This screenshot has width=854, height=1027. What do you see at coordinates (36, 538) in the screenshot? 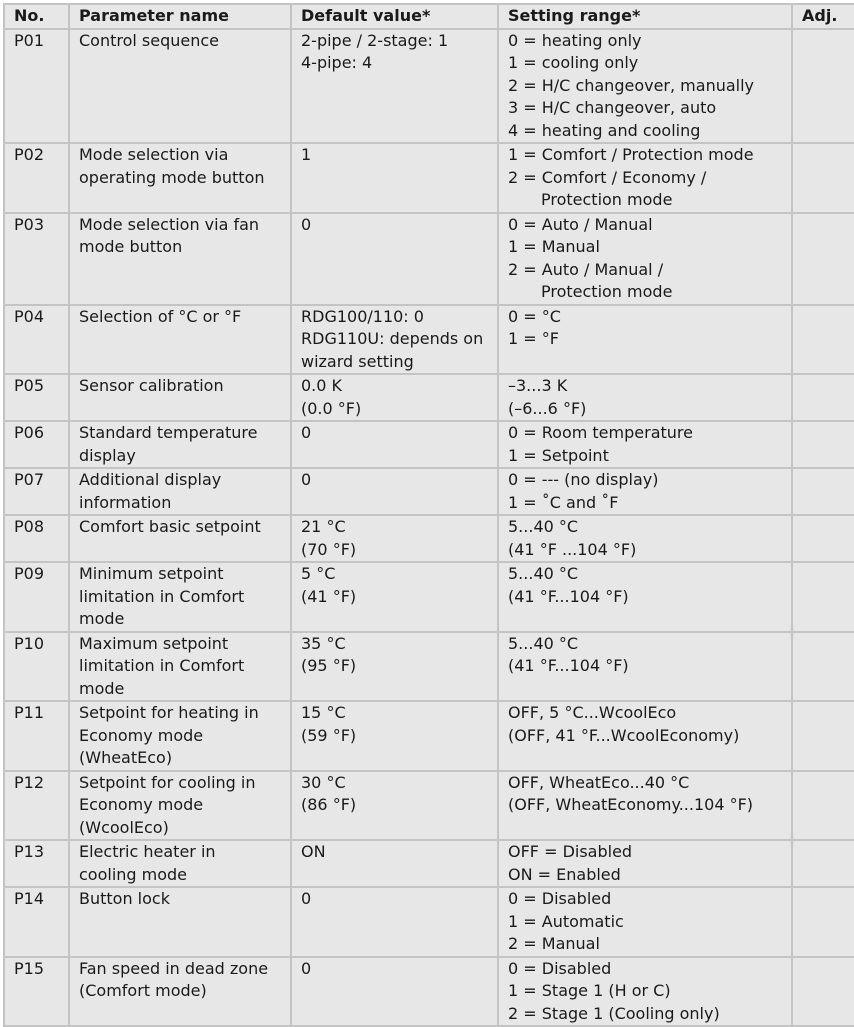
I see `parameter-number: P08` at bounding box center [36, 538].